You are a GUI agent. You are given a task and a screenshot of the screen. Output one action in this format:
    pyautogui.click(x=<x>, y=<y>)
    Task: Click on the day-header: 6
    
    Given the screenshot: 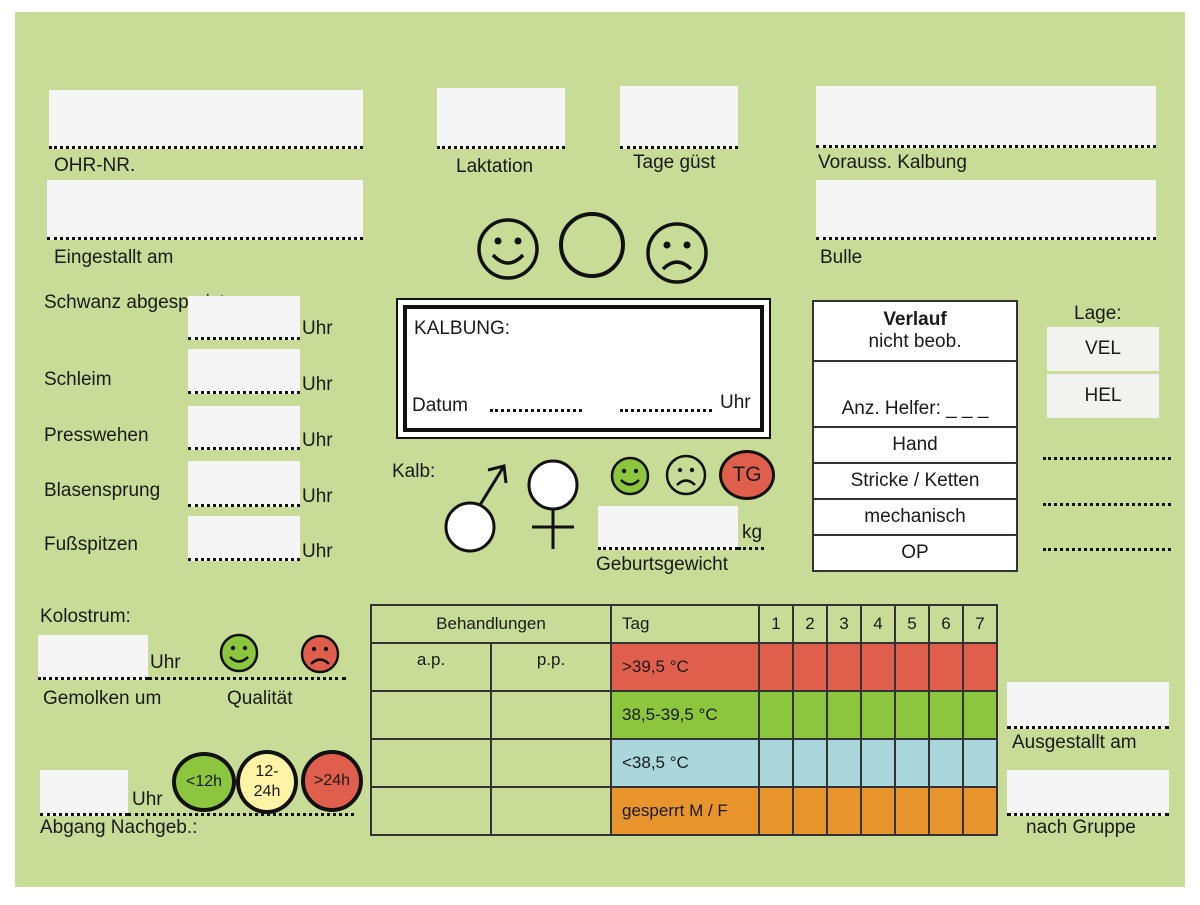 What is the action you would take?
    pyautogui.click(x=946, y=624)
    